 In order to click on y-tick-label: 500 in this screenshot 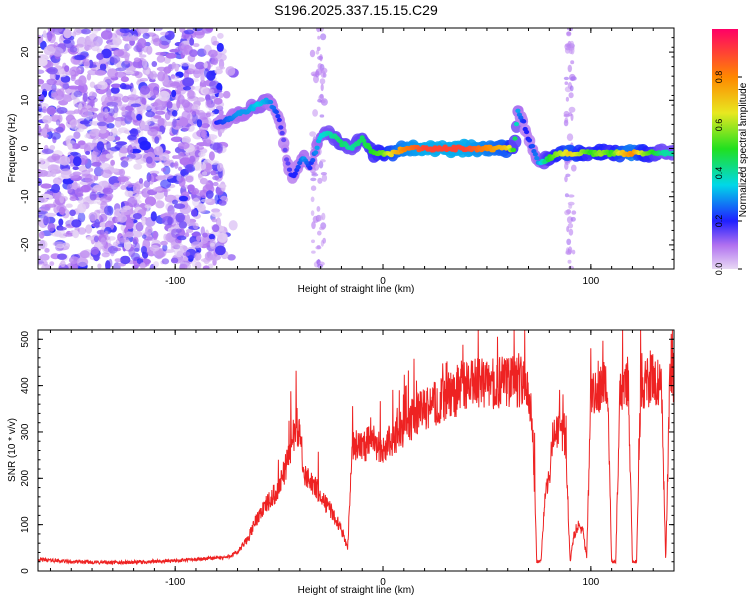, I will do `click(25, 338)`.